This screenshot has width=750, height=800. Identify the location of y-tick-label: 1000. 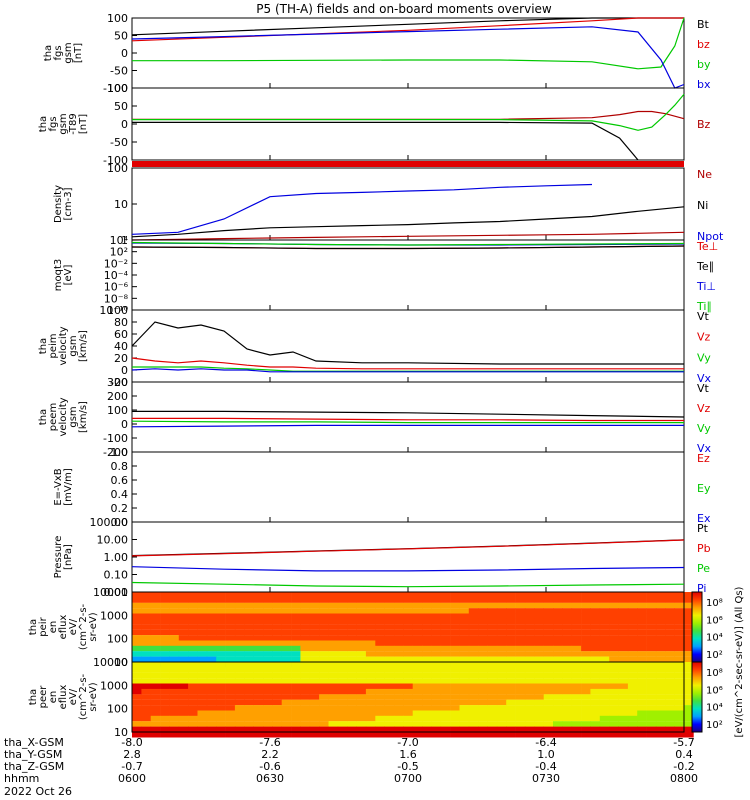
(114, 615).